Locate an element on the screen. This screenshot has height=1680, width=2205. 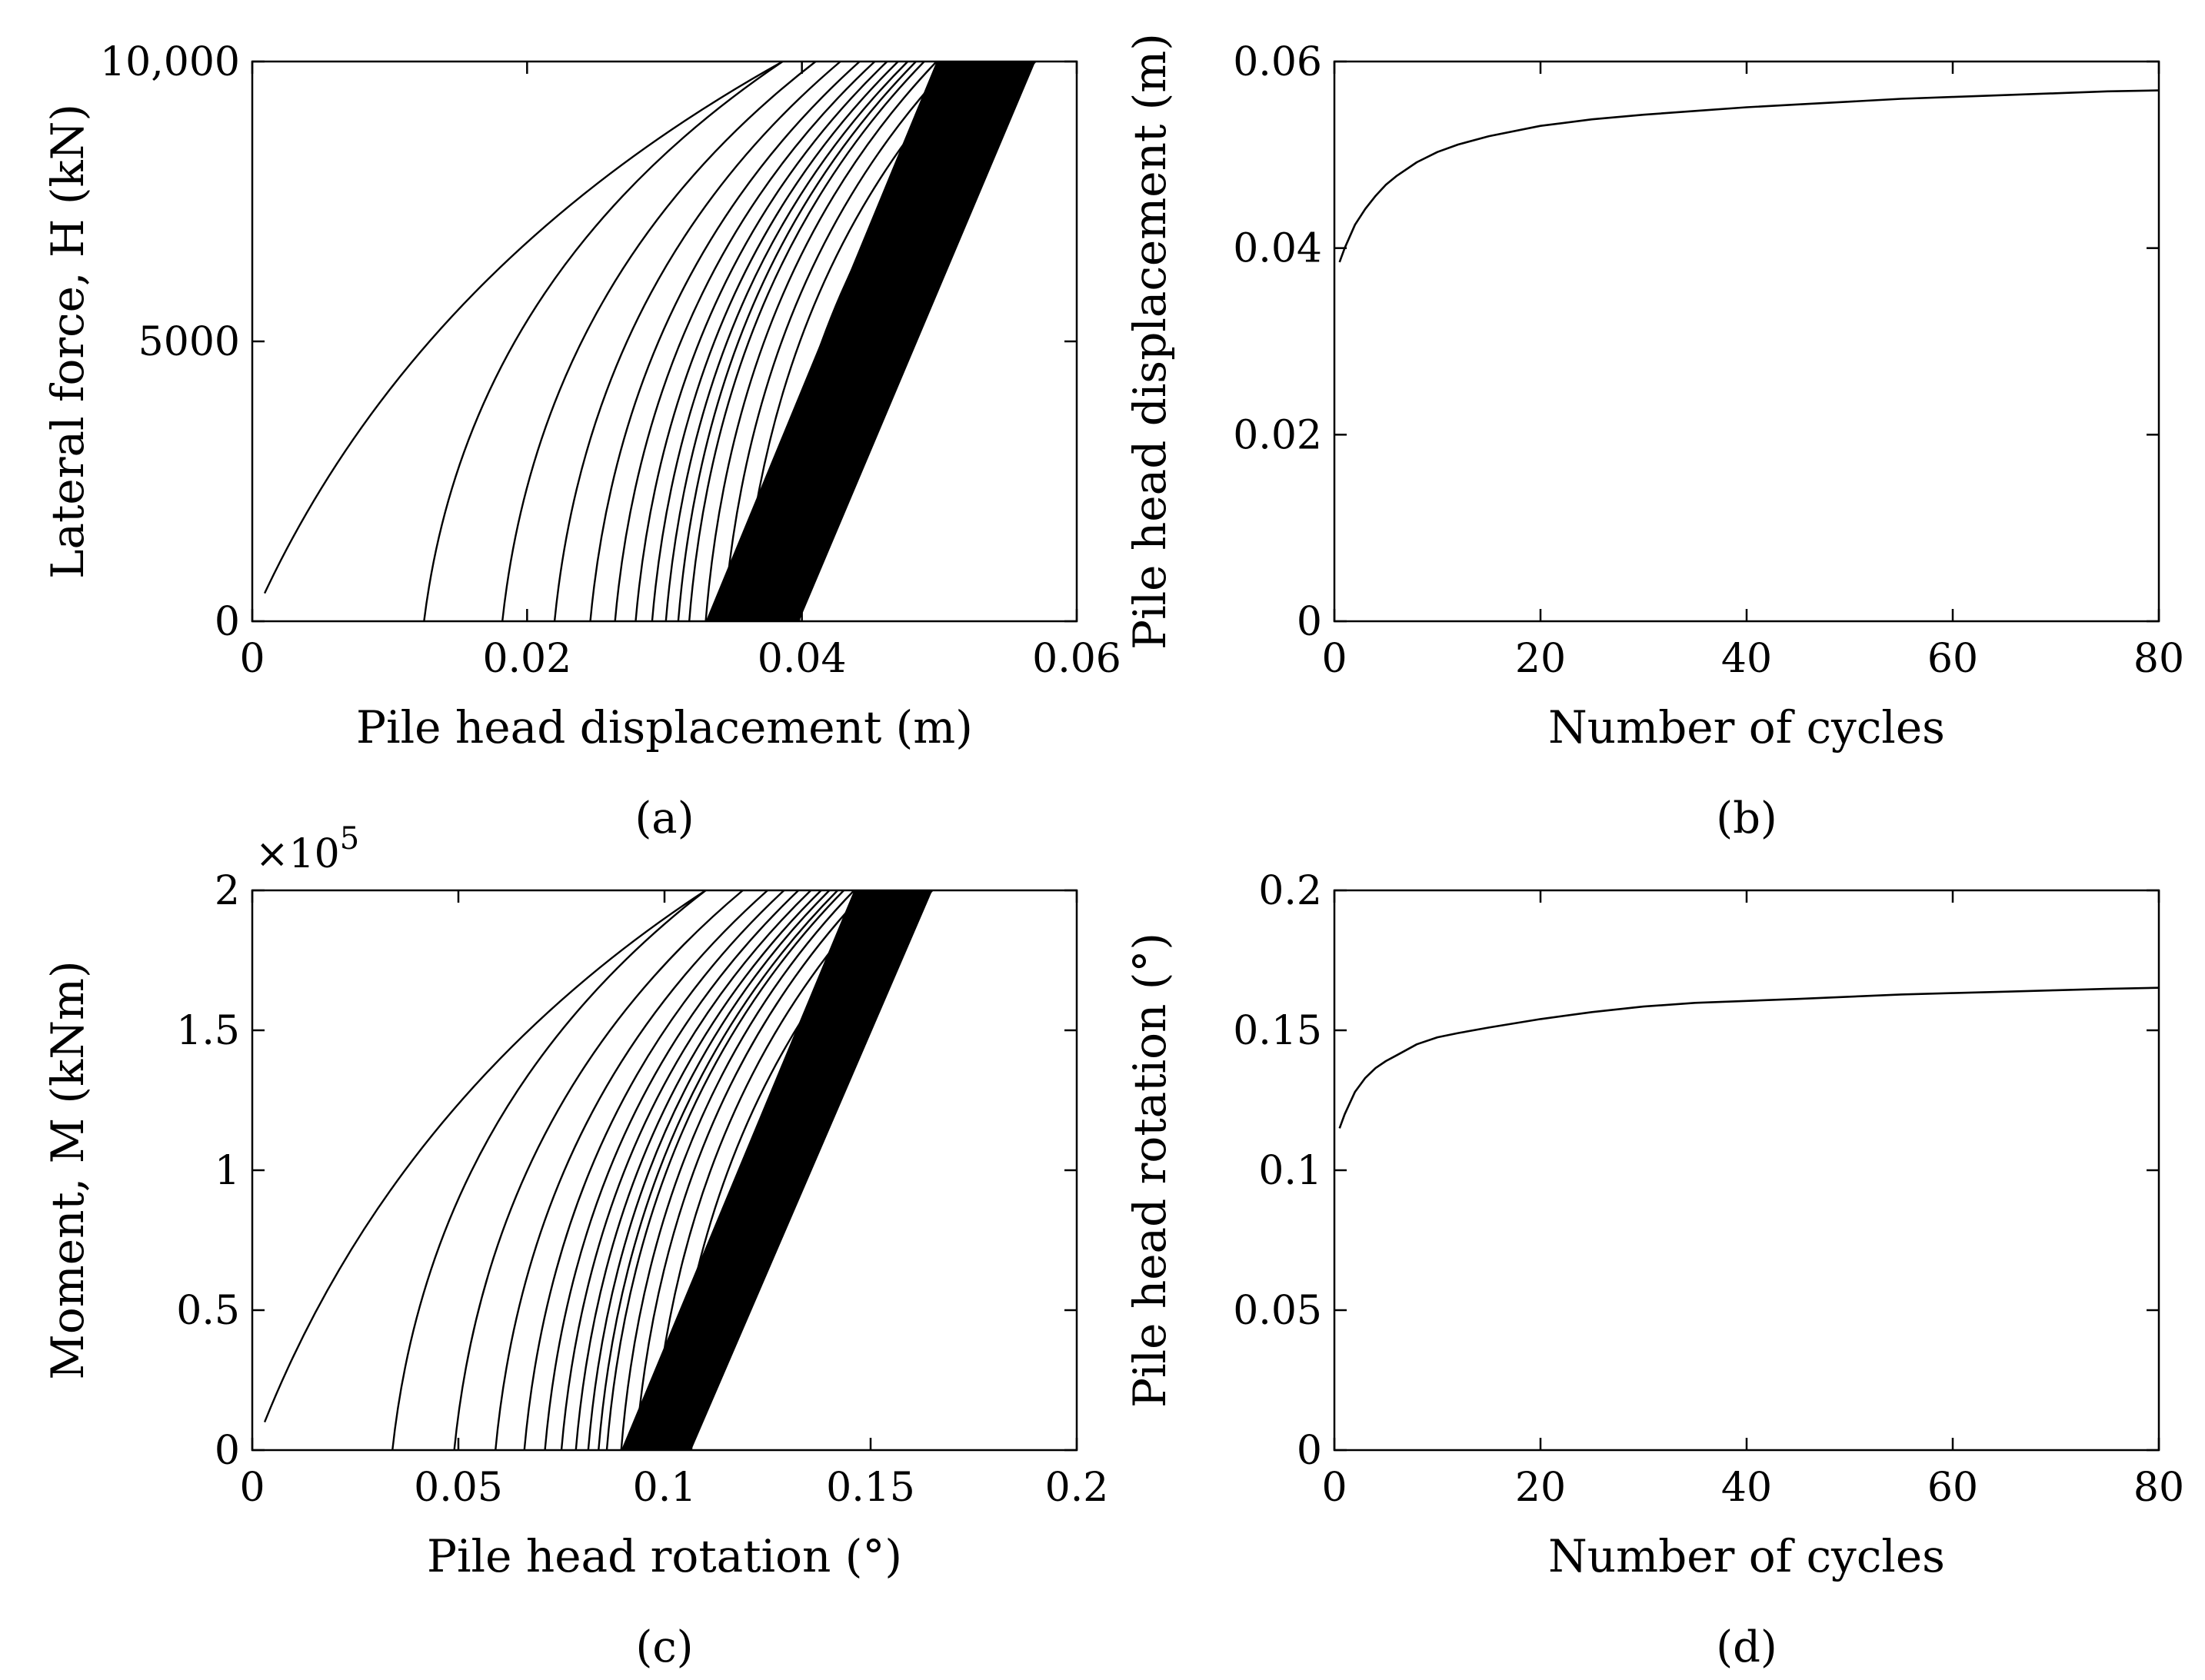
y-axis-label: Lateral force, H (kN) is located at coordinates (68, 341).